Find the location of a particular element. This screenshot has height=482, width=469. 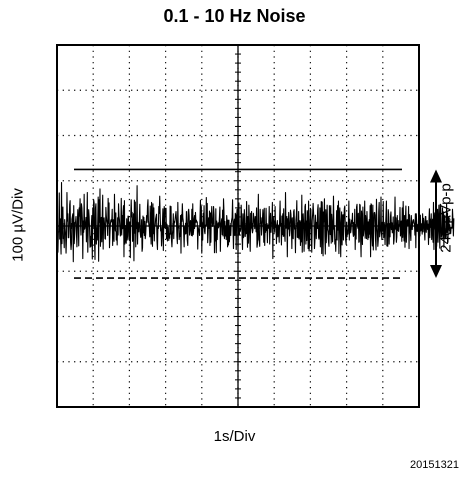

chart-title: 0.1 - 10 Hz Noise is located at coordinates (234, 16).